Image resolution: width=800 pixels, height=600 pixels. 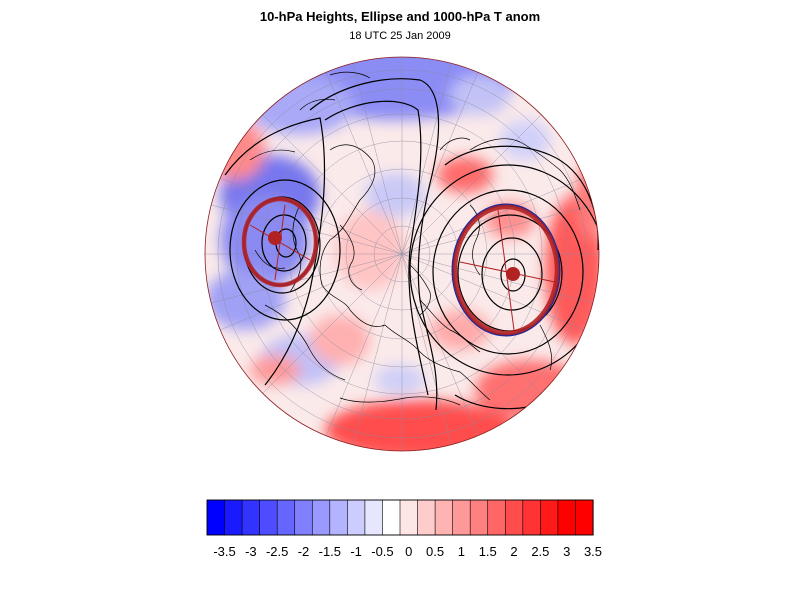 I want to click on colorbar-labels: -3.5 -3 -2.5 -2 -1.5 -1 -0.5 0 0.5 1 1.5 2 2.5 3 3.5, so click(x=407, y=551).